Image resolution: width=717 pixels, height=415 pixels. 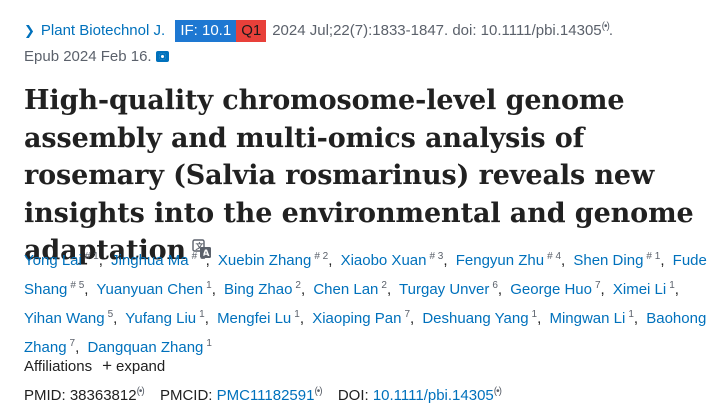 What do you see at coordinates (346, 289) in the screenshot?
I see `author-name-link: Chen Lan` at bounding box center [346, 289].